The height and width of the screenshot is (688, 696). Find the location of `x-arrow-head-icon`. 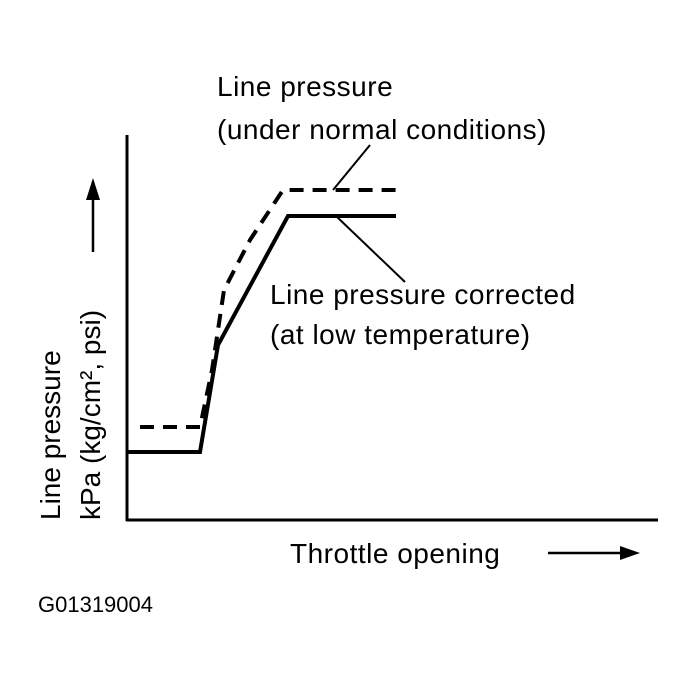

x-arrow-head-icon is located at coordinates (630, 553).